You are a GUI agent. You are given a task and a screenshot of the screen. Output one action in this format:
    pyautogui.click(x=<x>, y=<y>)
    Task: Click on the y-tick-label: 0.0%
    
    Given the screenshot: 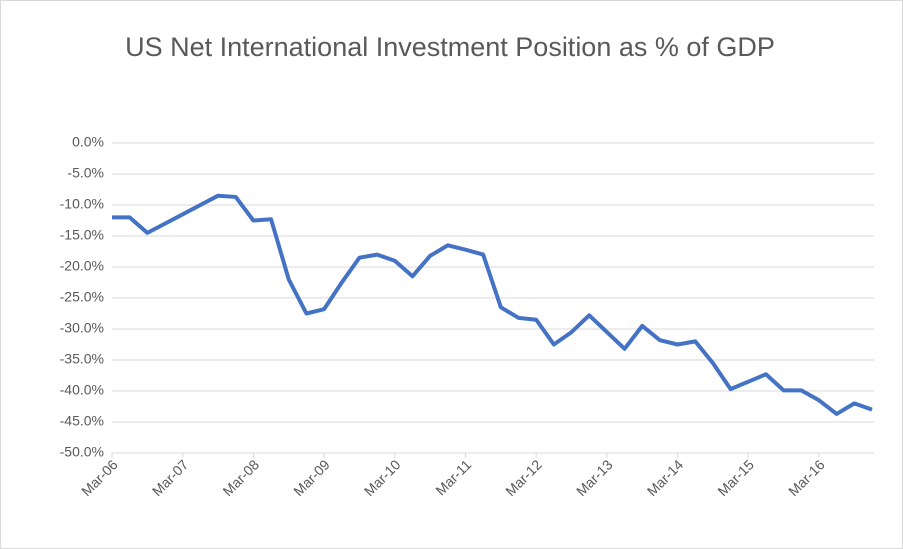 What is the action you would take?
    pyautogui.click(x=88, y=142)
    